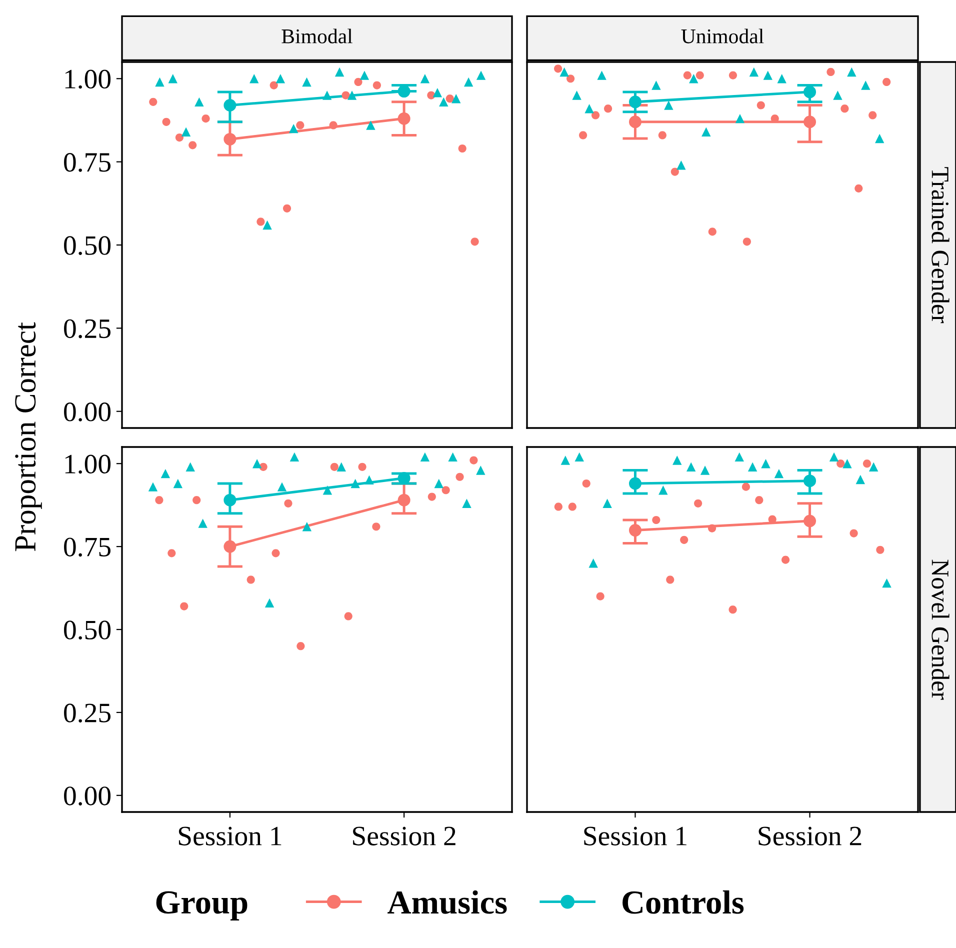 This screenshot has width=956, height=948. What do you see at coordinates (683, 902) in the screenshot?
I see `legend-label: Controls` at bounding box center [683, 902].